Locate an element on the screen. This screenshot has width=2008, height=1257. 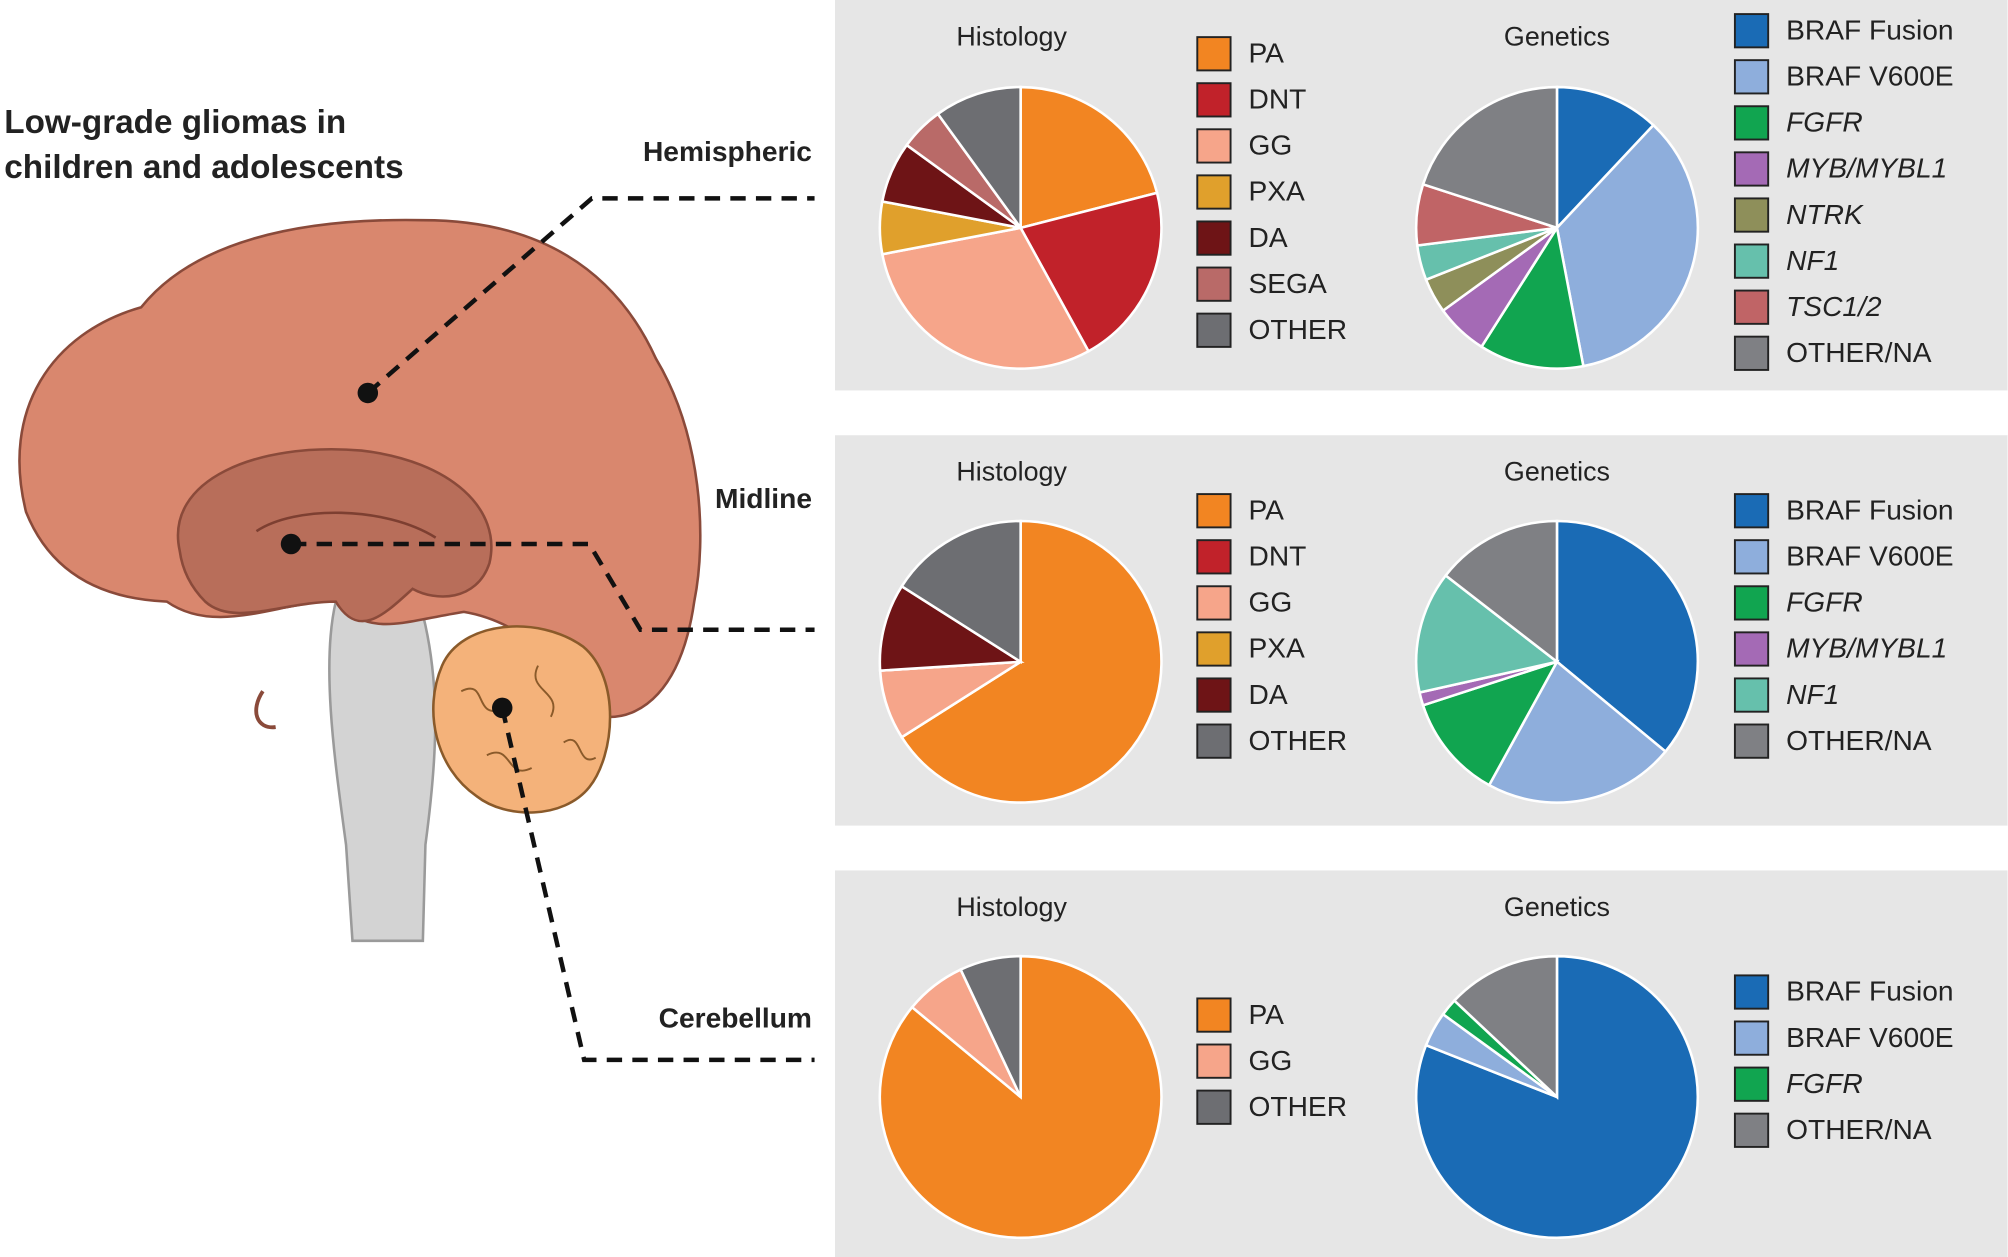
region-label: Hemispheric is located at coordinates (727, 151).